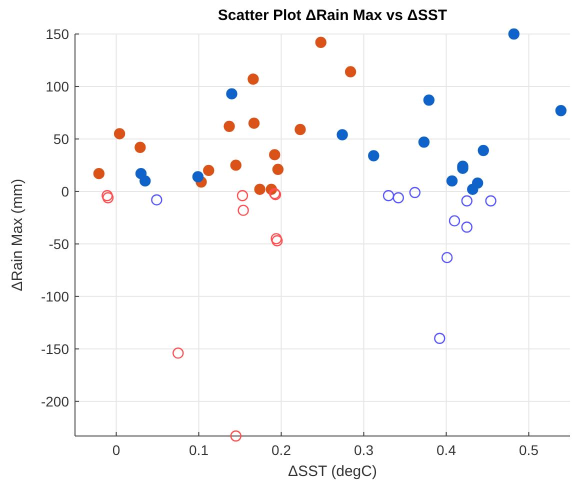  Describe the element at coordinates (17, 235) in the screenshot. I see `y-axis-title: ΔRain Max (mm)` at that location.